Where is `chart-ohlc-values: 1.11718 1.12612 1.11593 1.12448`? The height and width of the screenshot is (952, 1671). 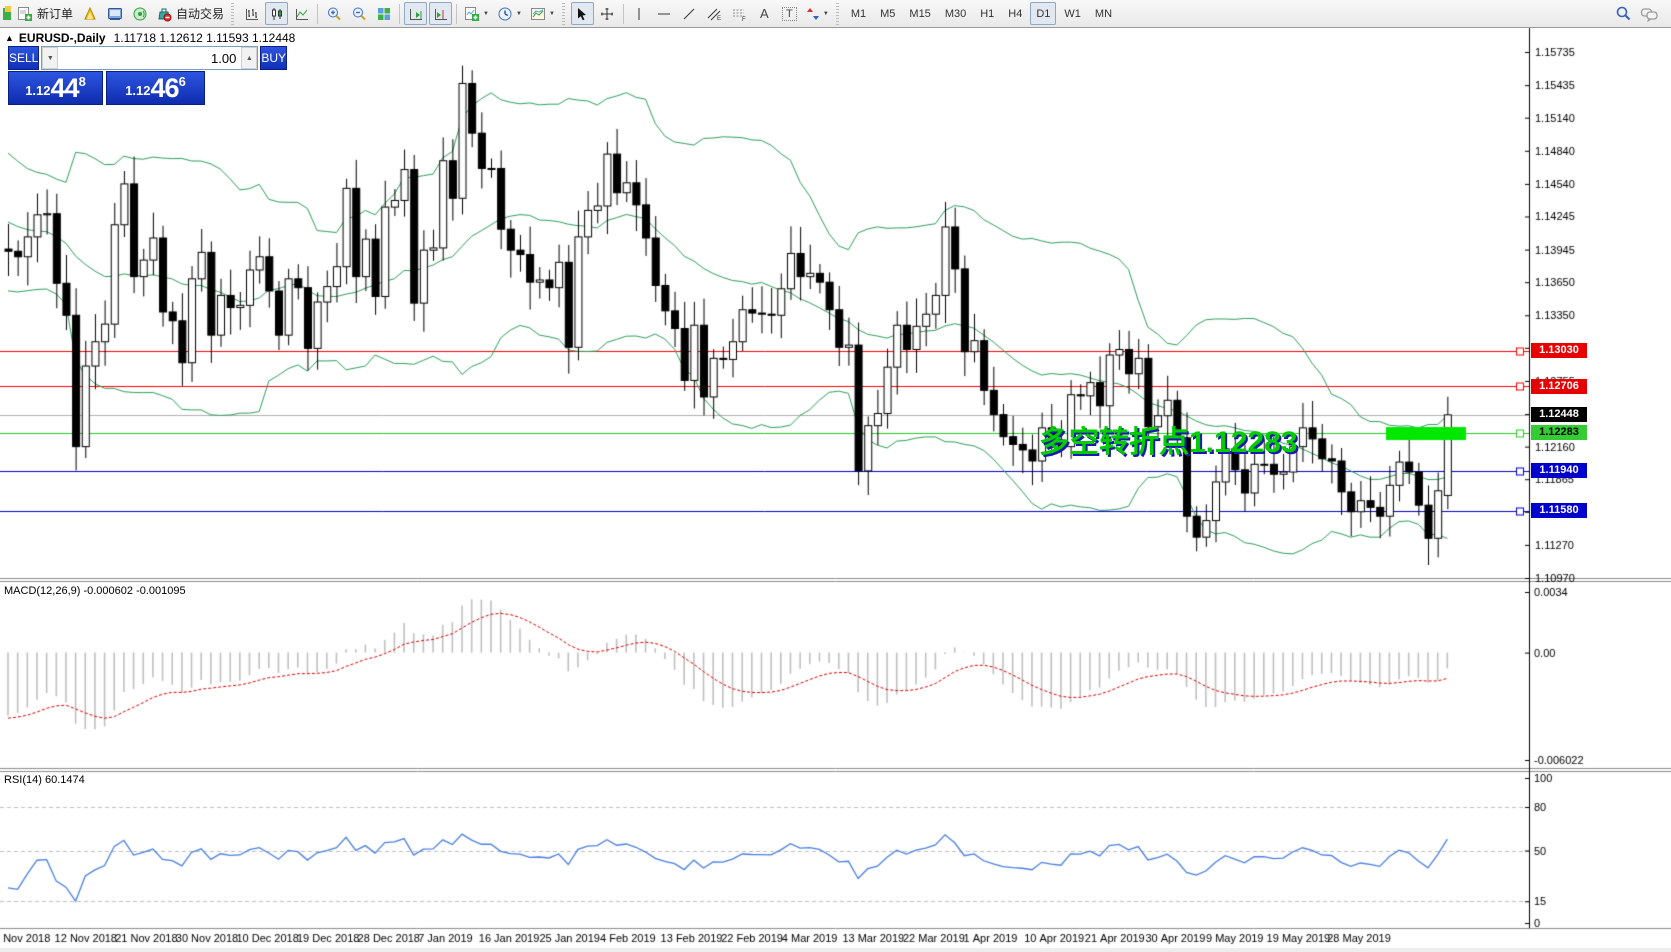
chart-ohlc-values: 1.11718 1.12612 1.11593 1.12448 is located at coordinates (204, 38).